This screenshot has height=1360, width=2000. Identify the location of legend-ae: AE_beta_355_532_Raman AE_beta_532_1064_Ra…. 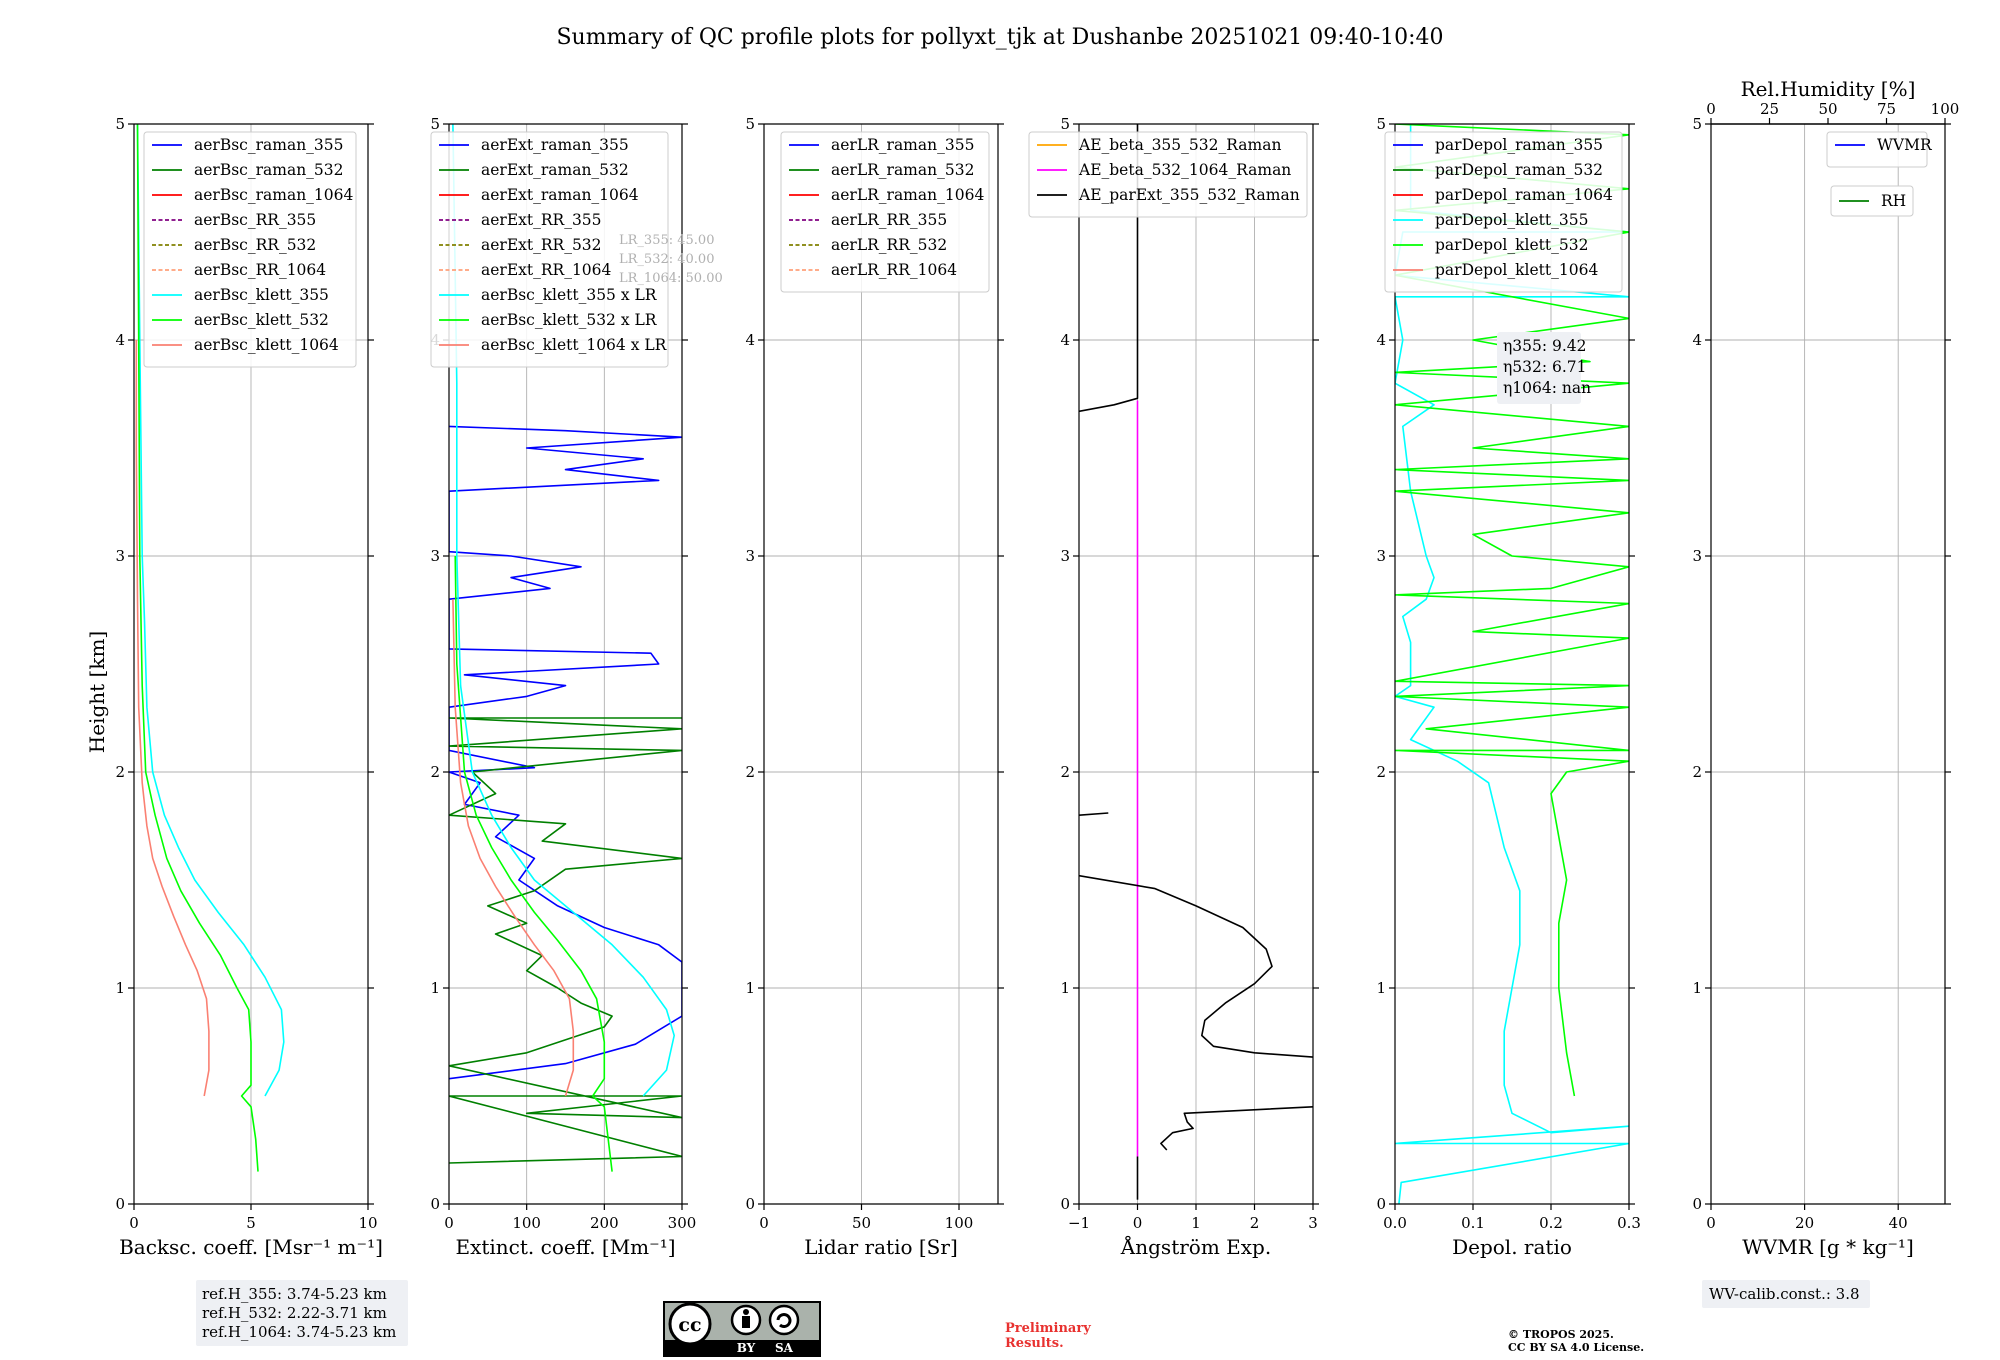
(1168, 174).